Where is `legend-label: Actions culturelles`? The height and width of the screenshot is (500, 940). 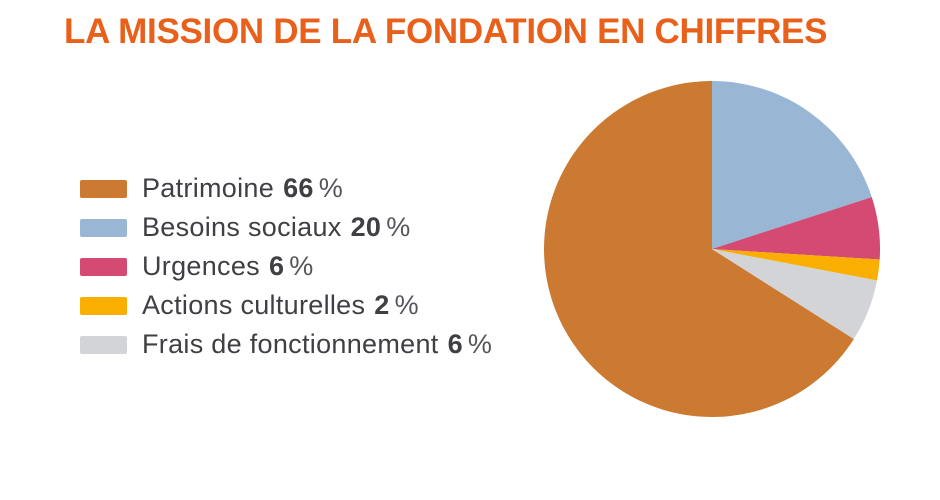 legend-label: Actions culturelles is located at coordinates (254, 305).